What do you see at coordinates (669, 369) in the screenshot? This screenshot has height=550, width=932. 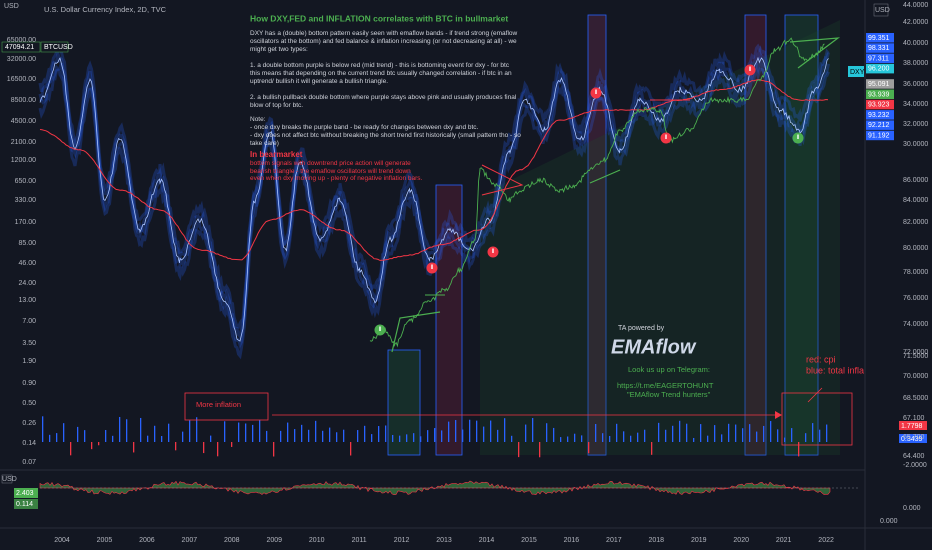 I see `brand-text: Look us up on Telegram:` at bounding box center [669, 369].